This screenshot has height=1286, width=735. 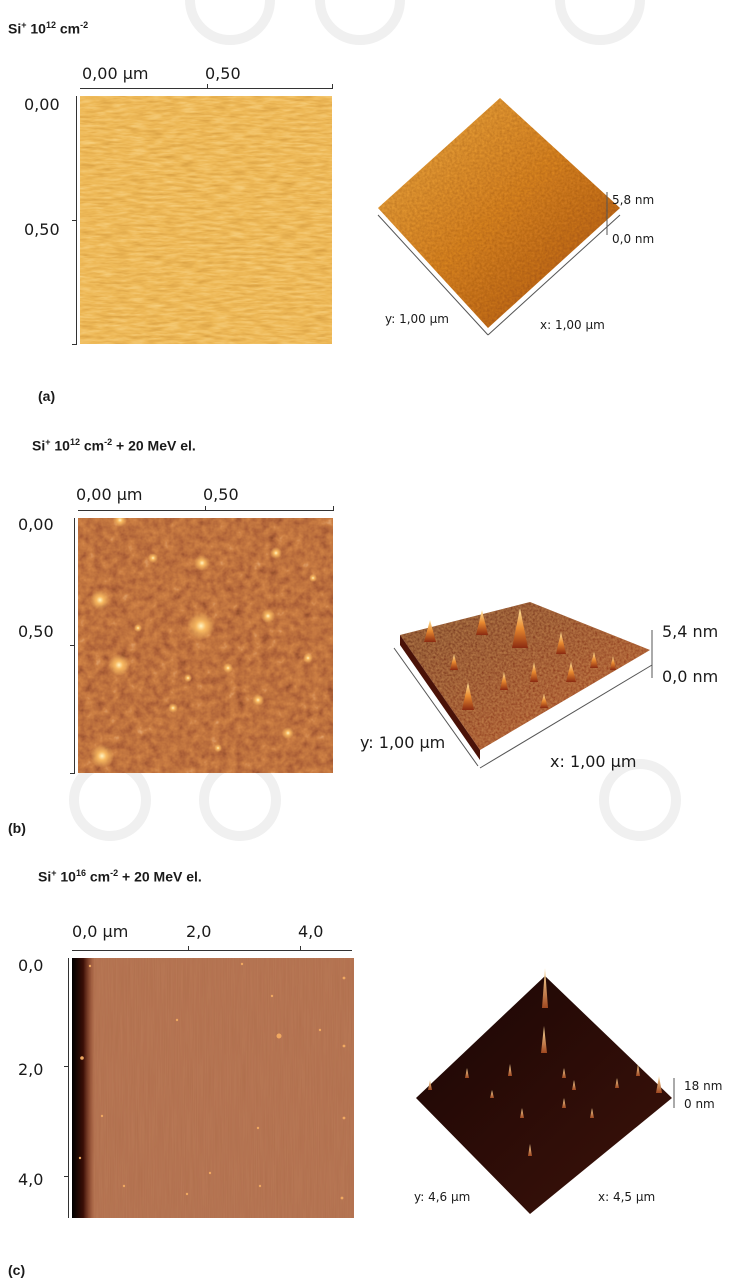 What do you see at coordinates (42, 229) in the screenshot?
I see `panel-a-y-tick-1: 0,50` at bounding box center [42, 229].